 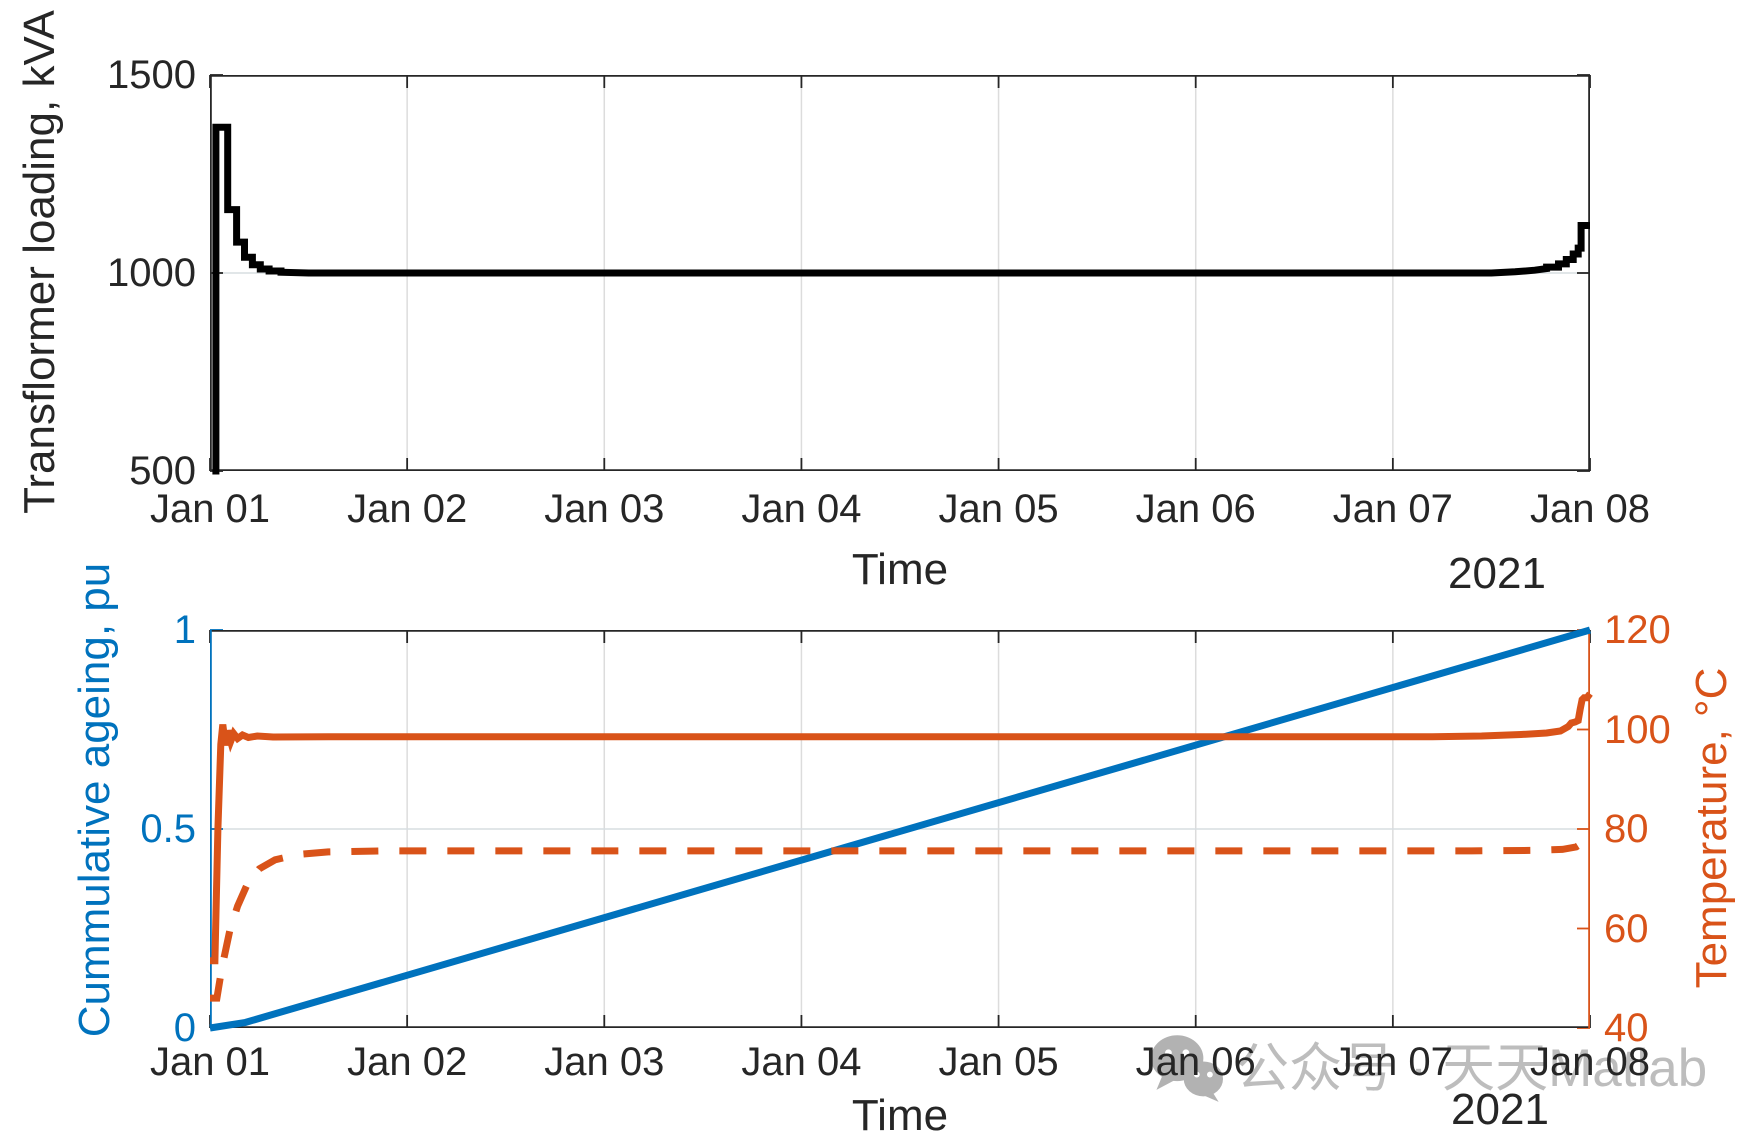 I want to click on y-tick-label: 1000, so click(x=151, y=273).